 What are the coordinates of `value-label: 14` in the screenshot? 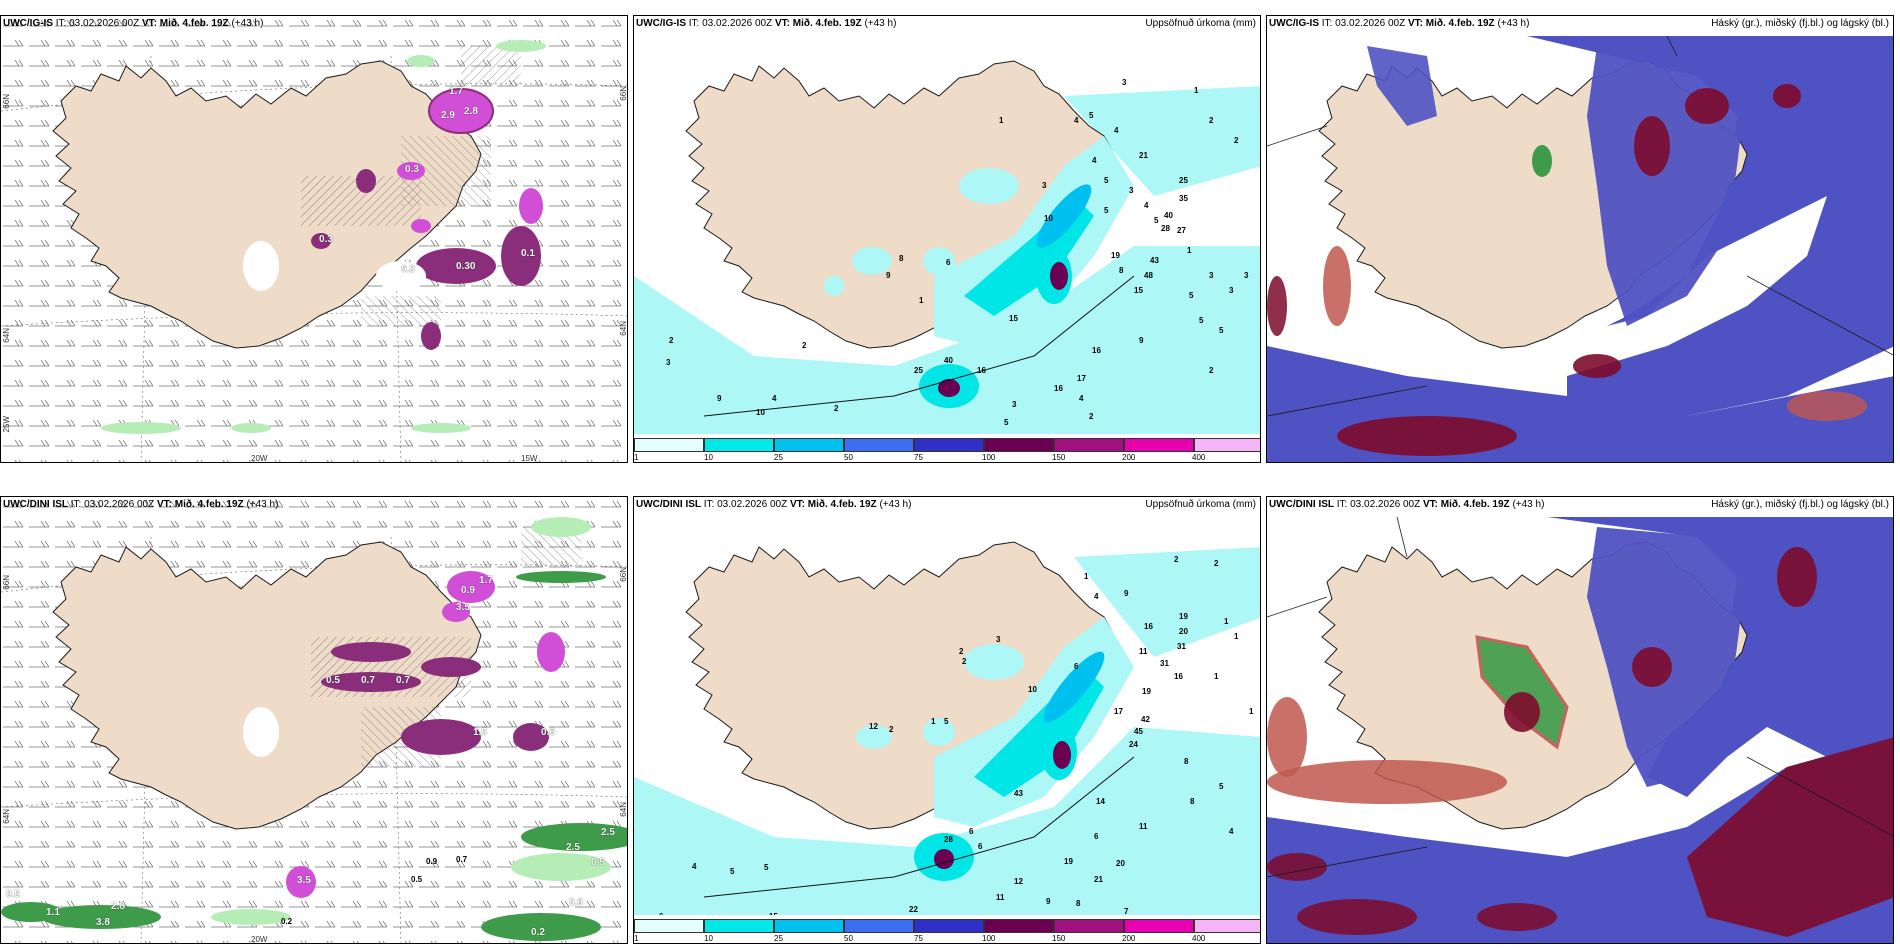 It's located at (1100, 801).